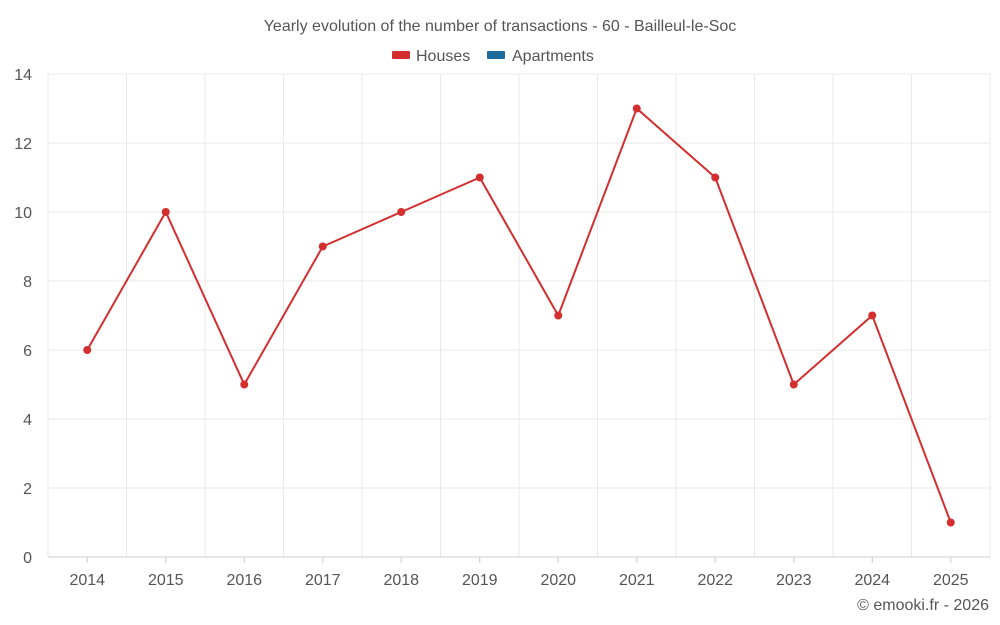  What do you see at coordinates (23, 213) in the screenshot?
I see `y-tick-label: 10` at bounding box center [23, 213].